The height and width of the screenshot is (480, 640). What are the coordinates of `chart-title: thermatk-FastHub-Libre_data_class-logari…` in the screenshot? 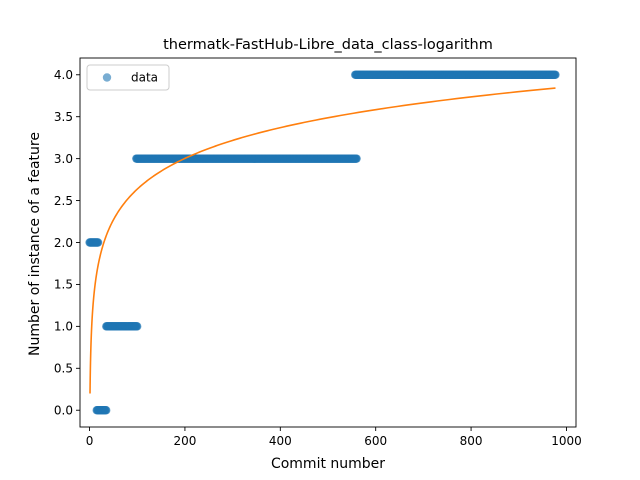 It's located at (328, 45).